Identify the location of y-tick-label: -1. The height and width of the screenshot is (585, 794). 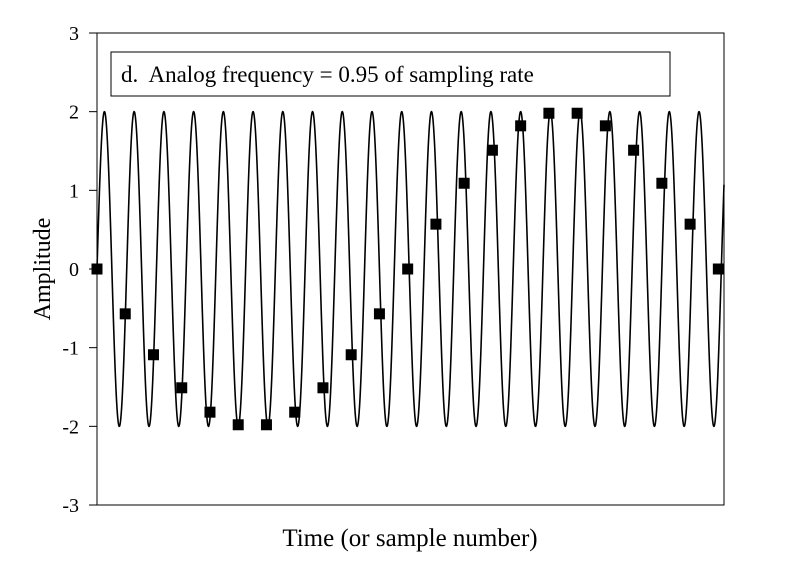
(70, 349).